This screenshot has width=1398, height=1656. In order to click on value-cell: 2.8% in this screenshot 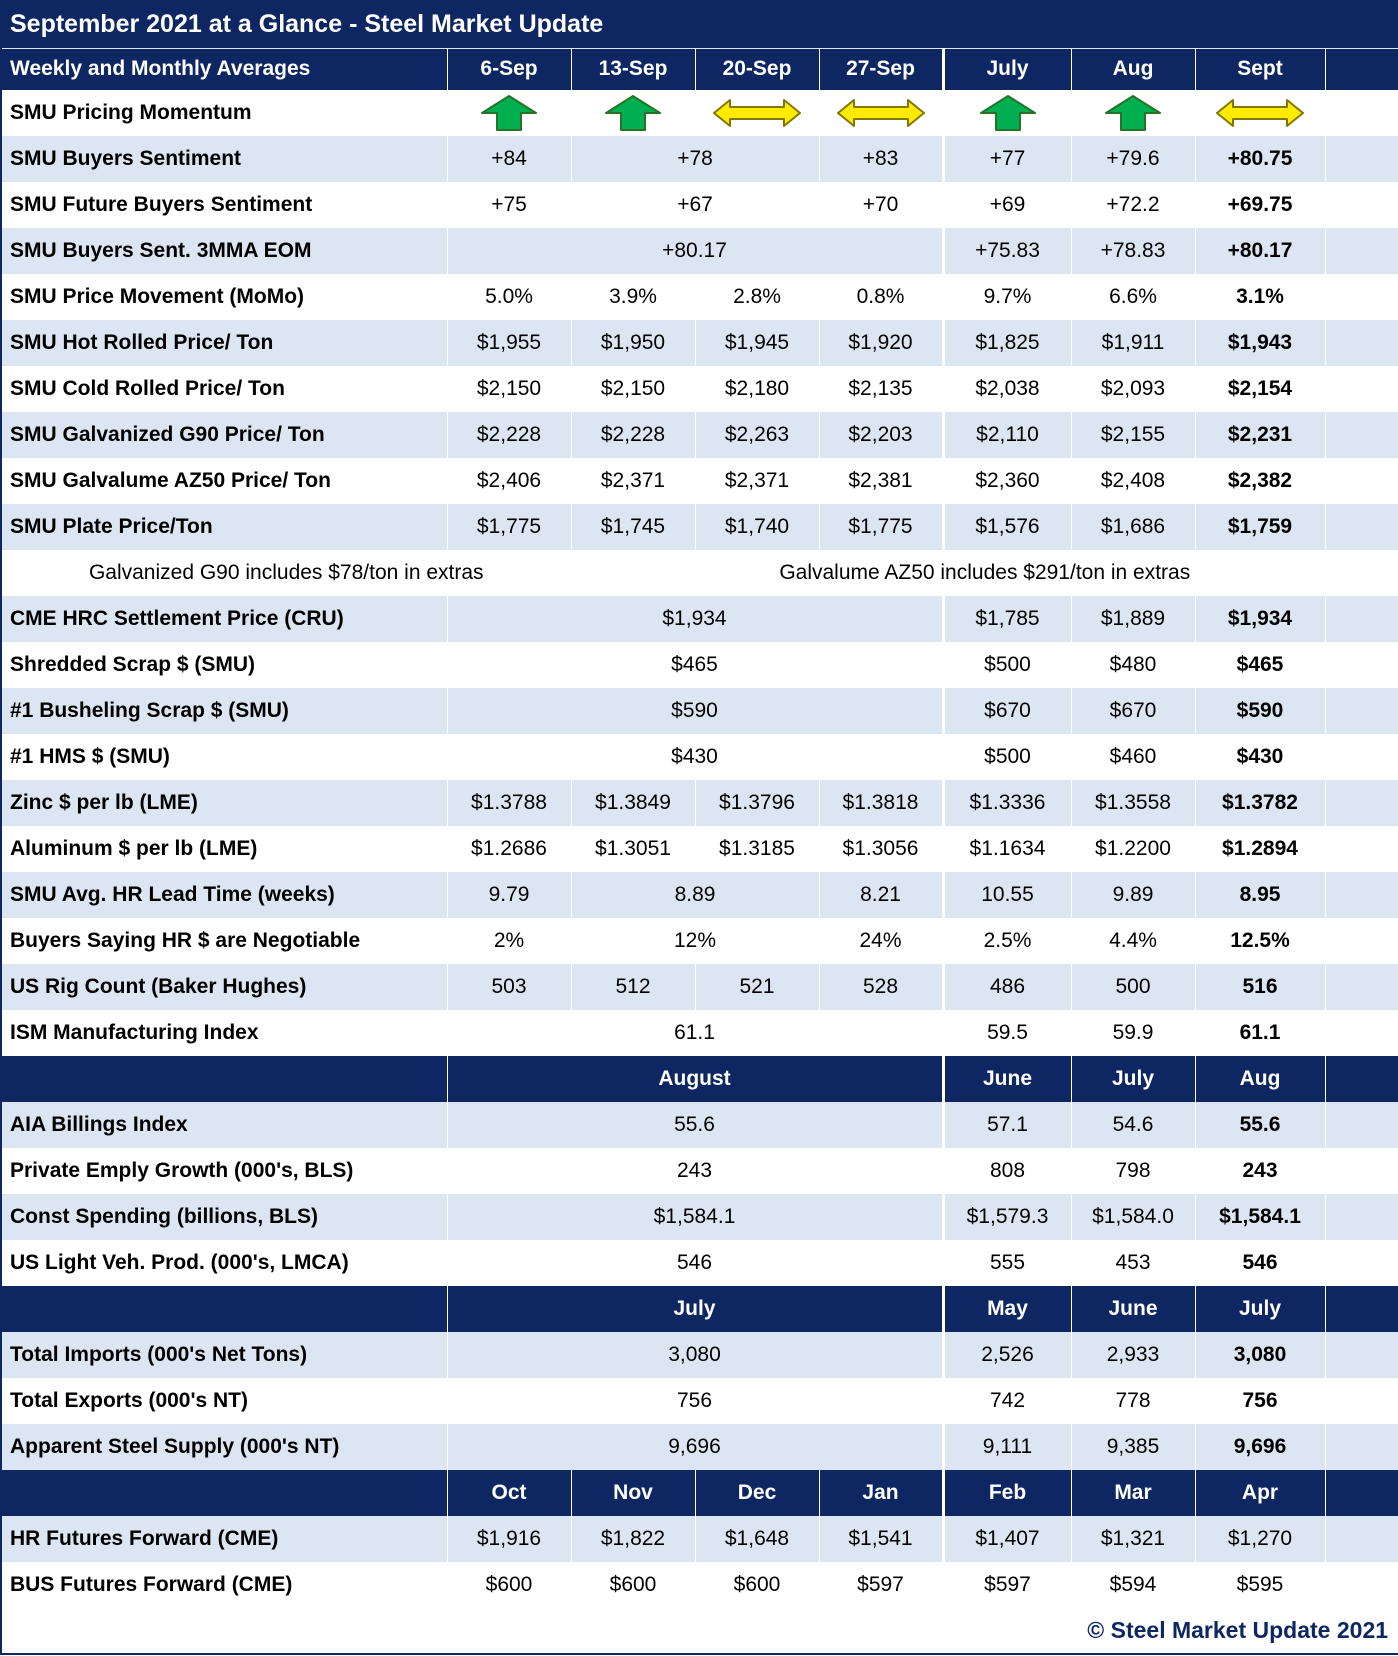, I will do `click(757, 297)`.